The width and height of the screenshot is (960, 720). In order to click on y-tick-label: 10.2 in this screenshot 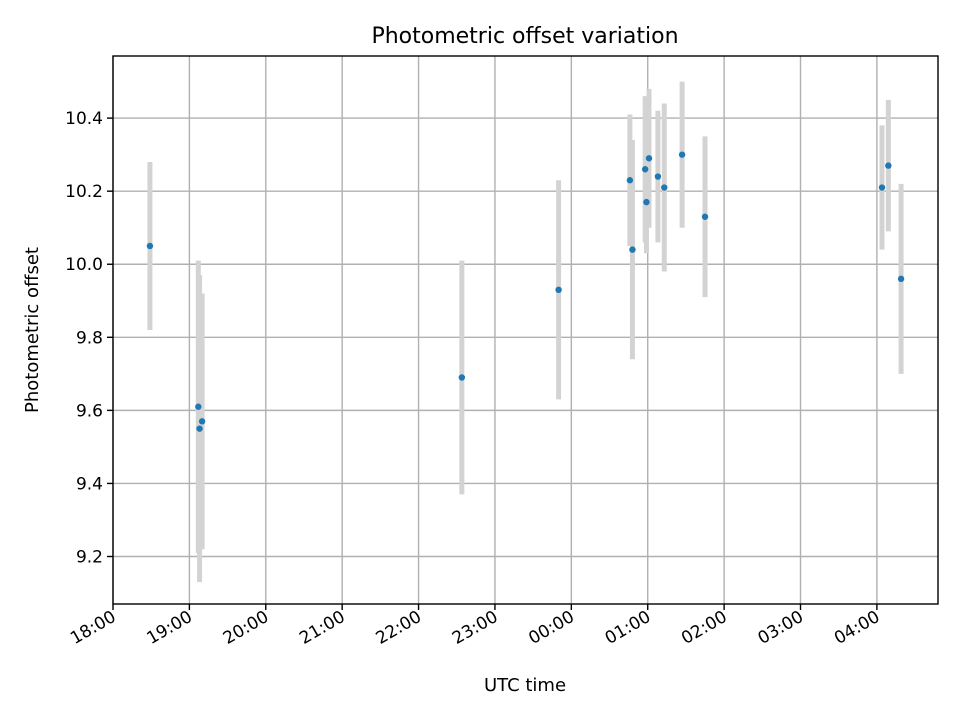, I will do `click(84, 192)`.